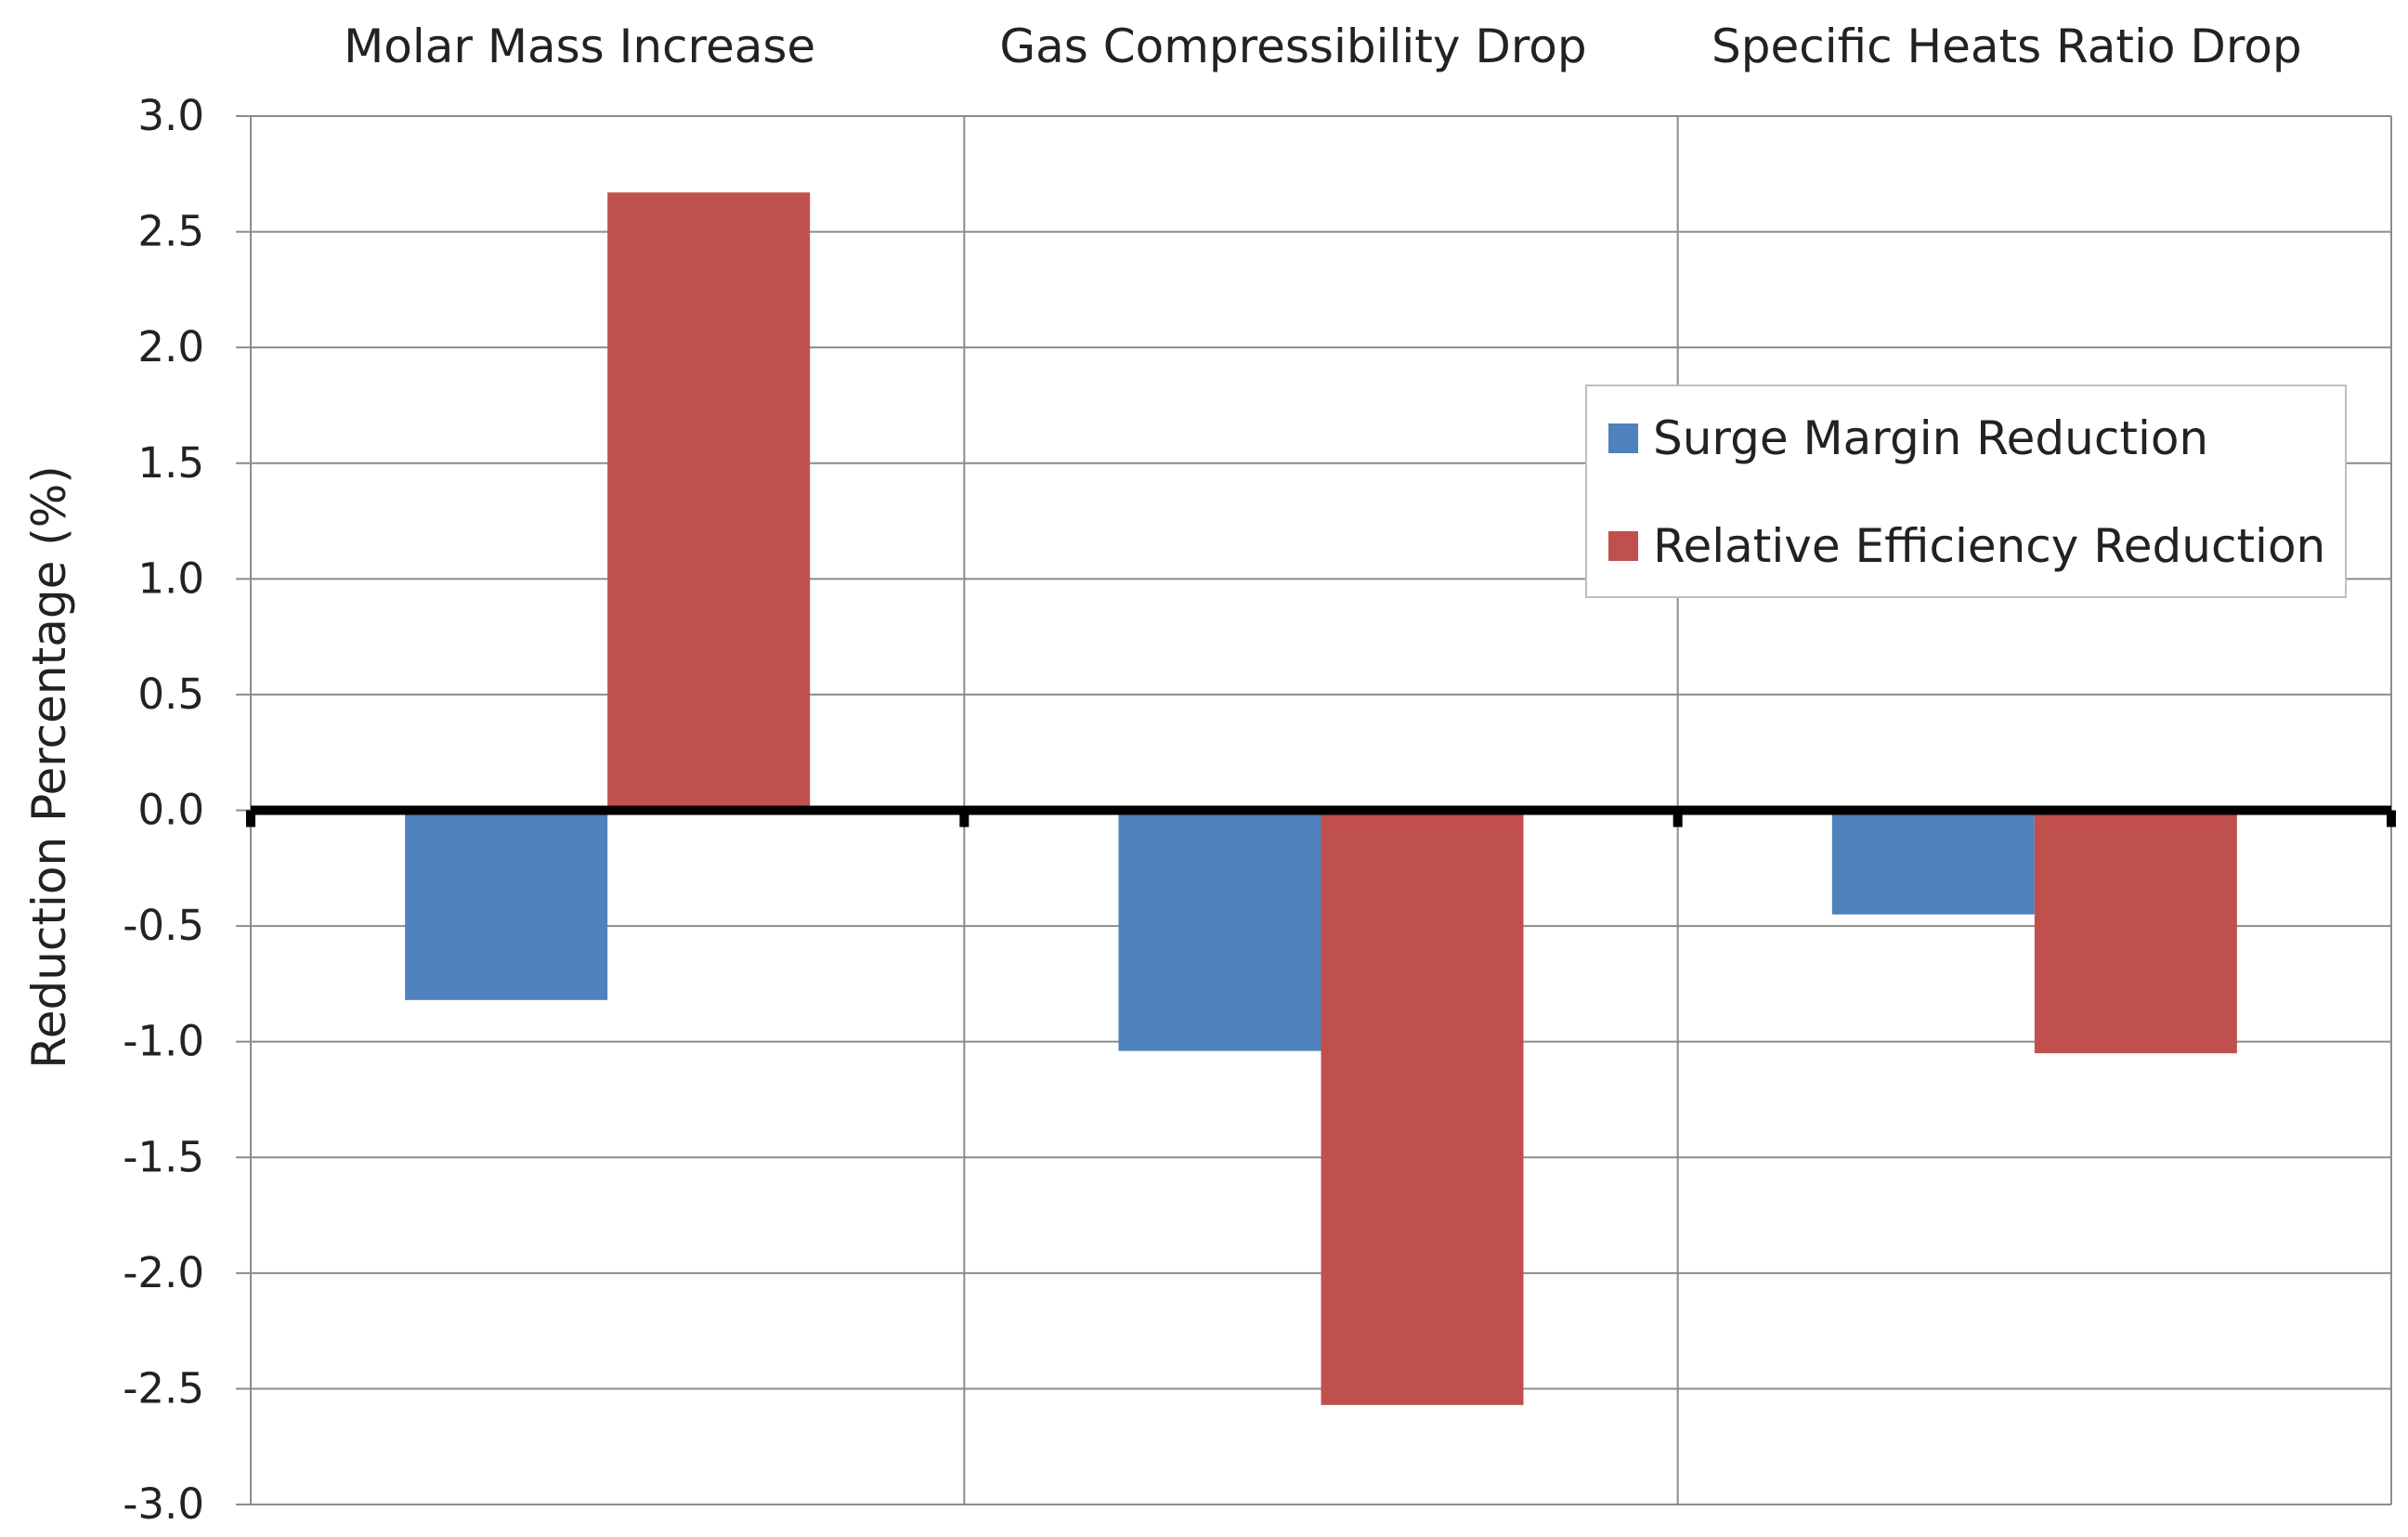  I want to click on y-tick-label: 2.0, so click(171, 346).